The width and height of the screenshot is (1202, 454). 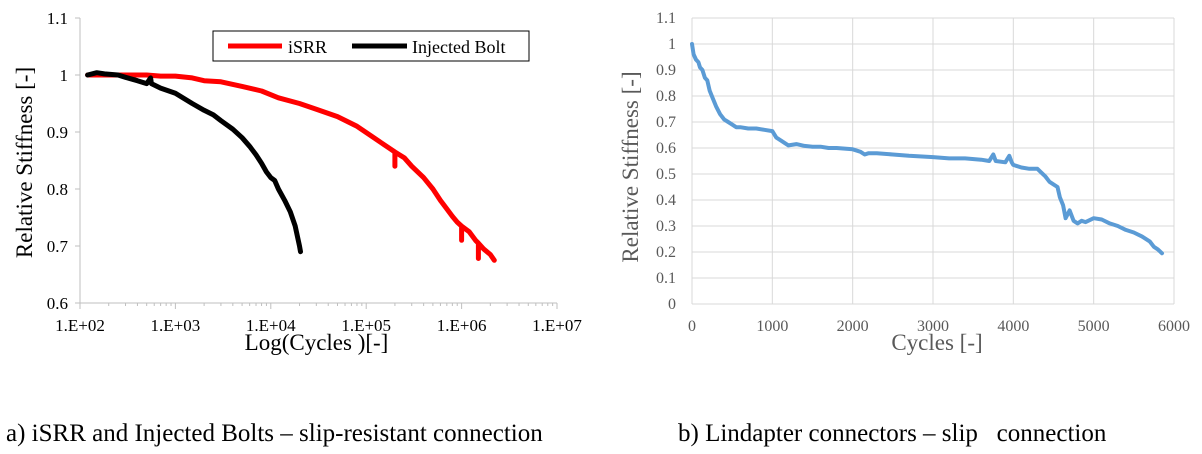 I want to click on x-tick-label: 0, so click(x=692, y=326).